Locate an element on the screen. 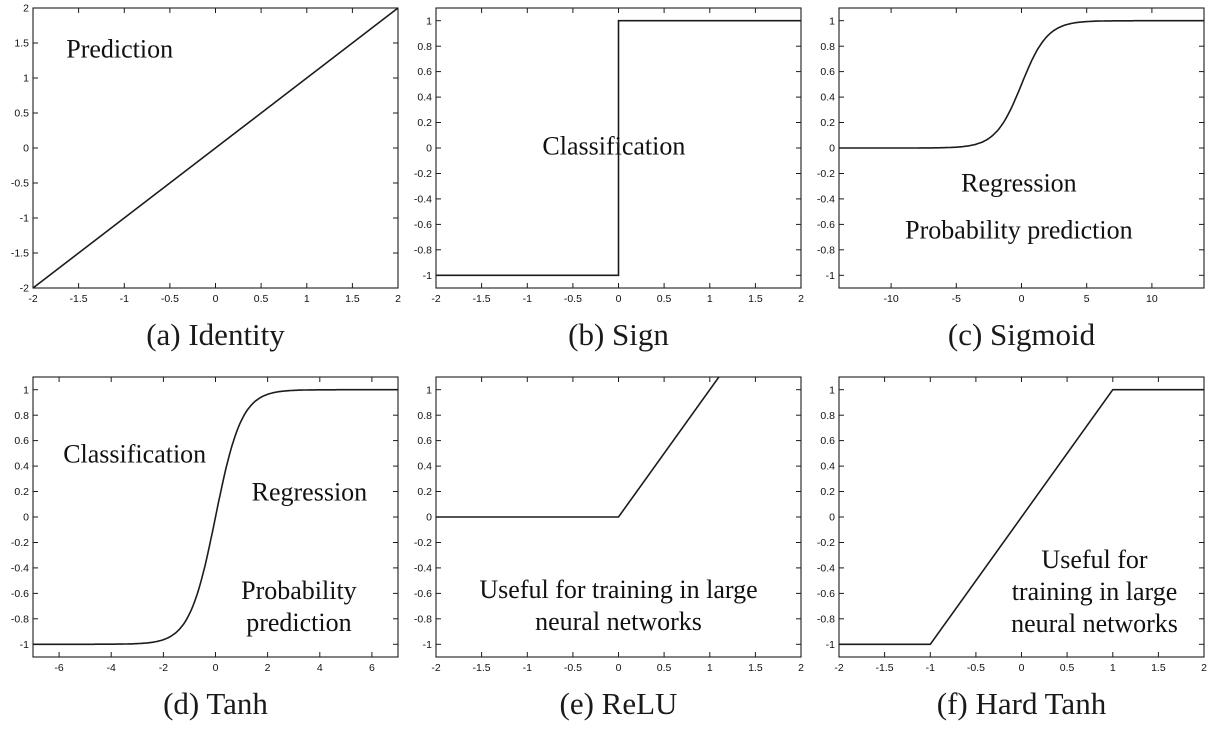 This screenshot has height=743, width=1210. plot-caption-sign: (b) Sign is located at coordinates (618, 334).